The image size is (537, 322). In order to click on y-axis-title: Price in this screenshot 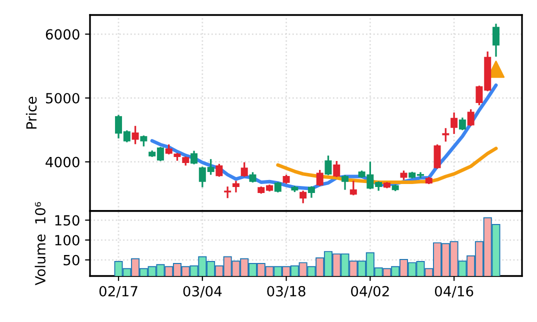, I will do `click(31, 112)`.